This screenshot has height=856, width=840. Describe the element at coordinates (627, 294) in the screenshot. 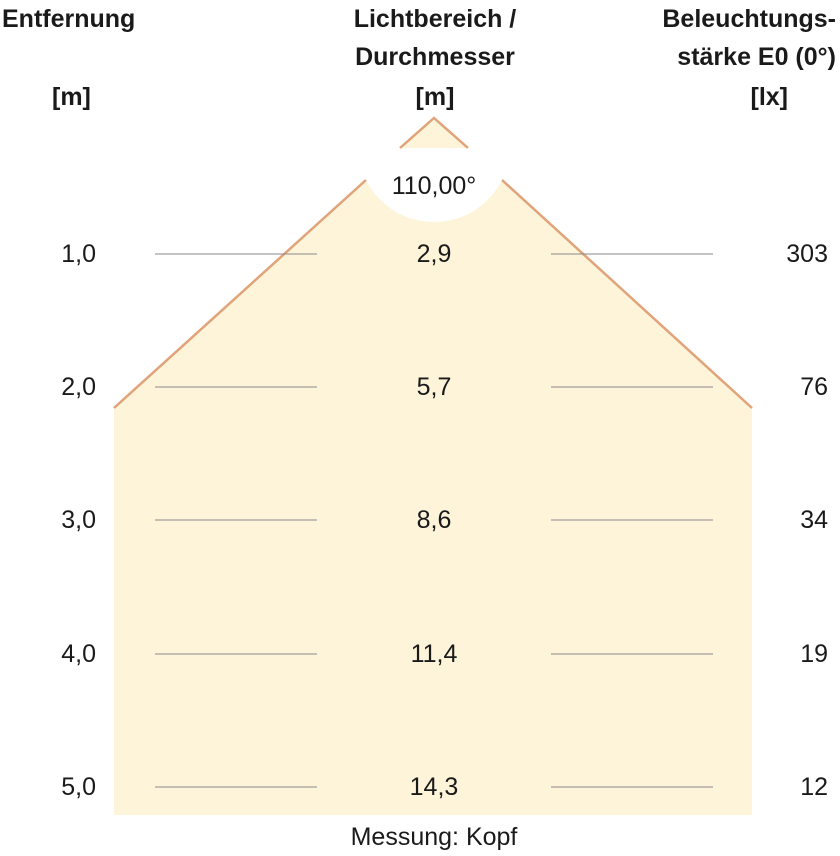

I see `light-cone-right-edge` at that location.